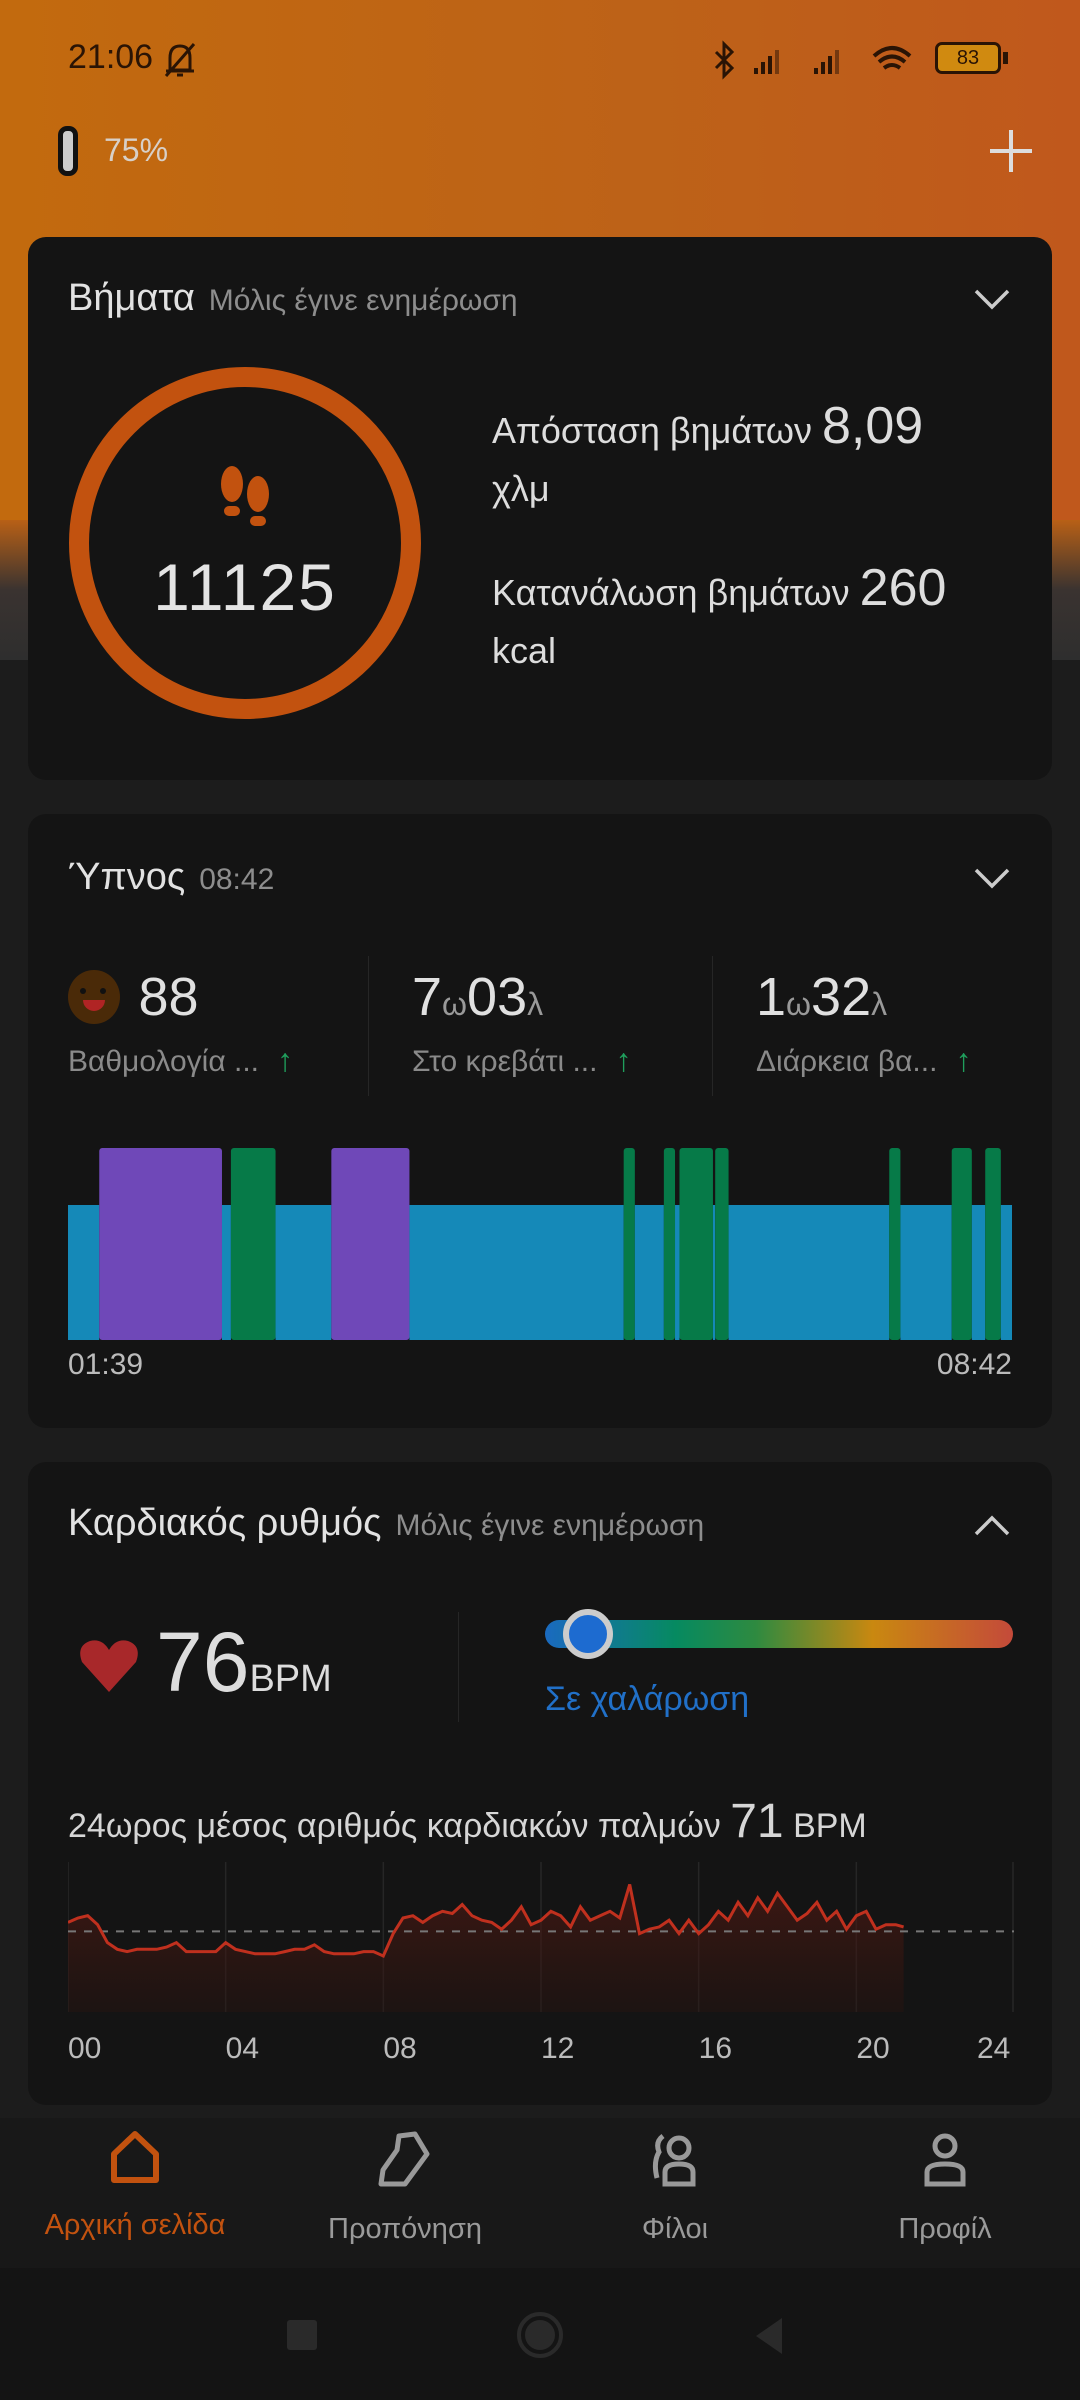 This screenshot has height=2400, width=1080. What do you see at coordinates (671, 592) in the screenshot?
I see `calories-label: Κατανάλωση βημάτων` at bounding box center [671, 592].